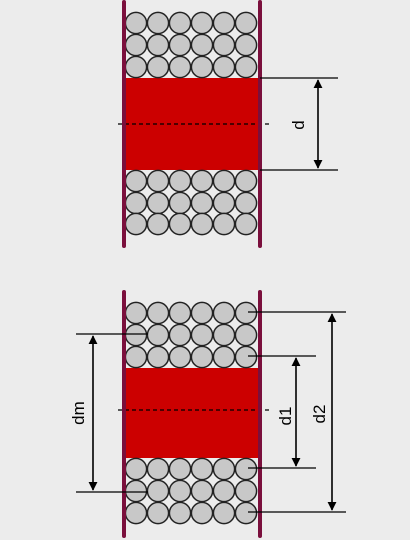 Image resolution: width=410 pixels, height=540 pixels. I want to click on d-label: d, so click(298, 124).